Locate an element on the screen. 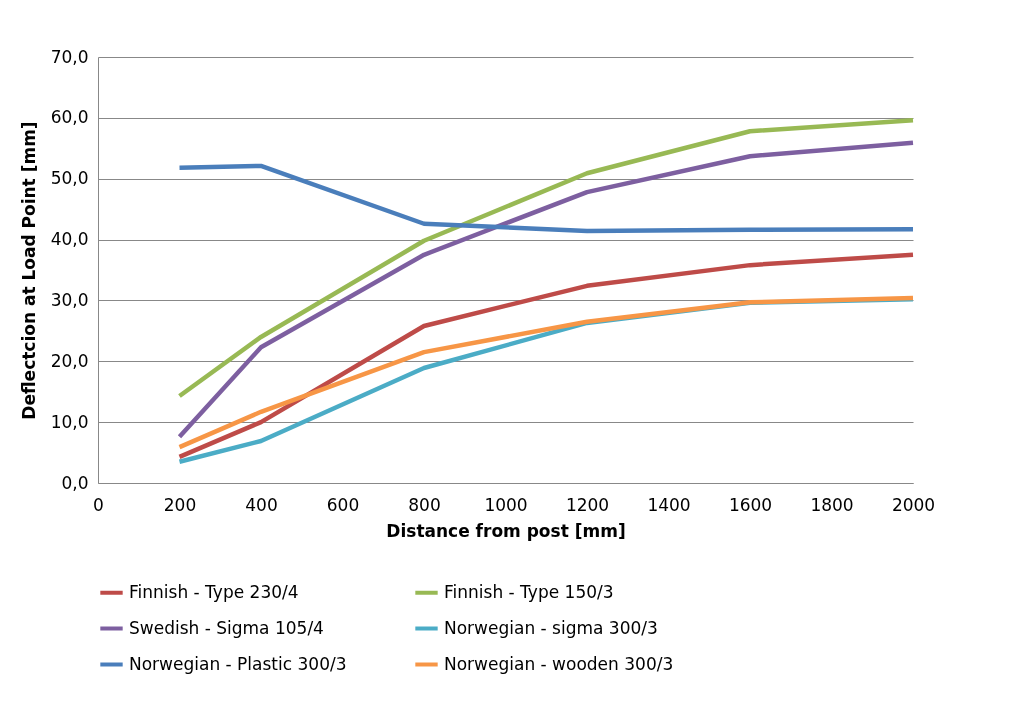 The image size is (1022, 702). x-tick-label: 200 is located at coordinates (180, 504).